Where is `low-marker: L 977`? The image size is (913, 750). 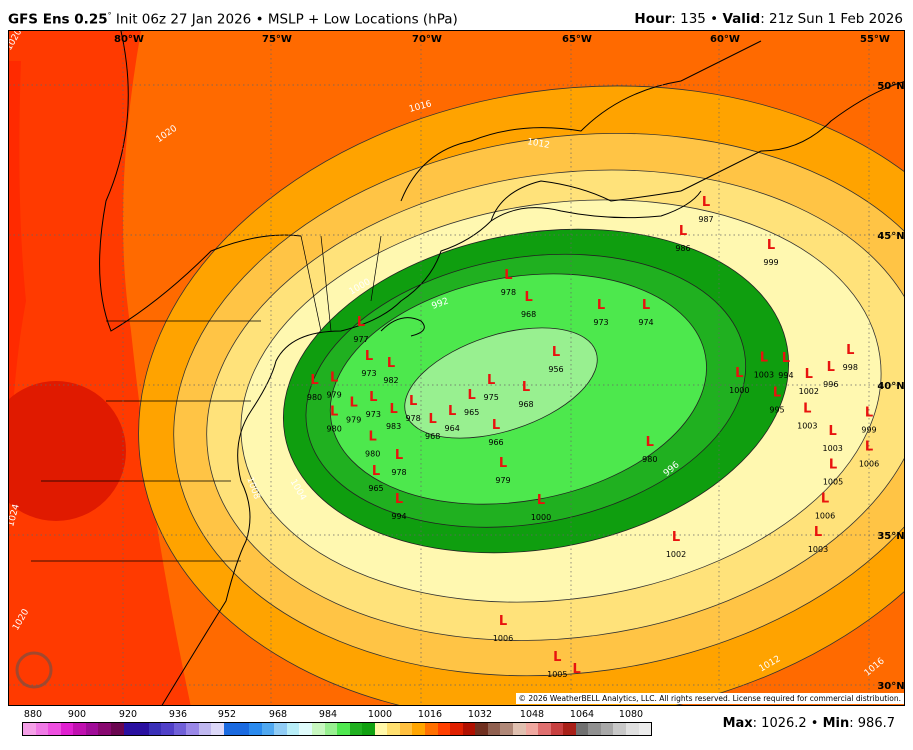 low-marker: L 977 is located at coordinates (360, 329).